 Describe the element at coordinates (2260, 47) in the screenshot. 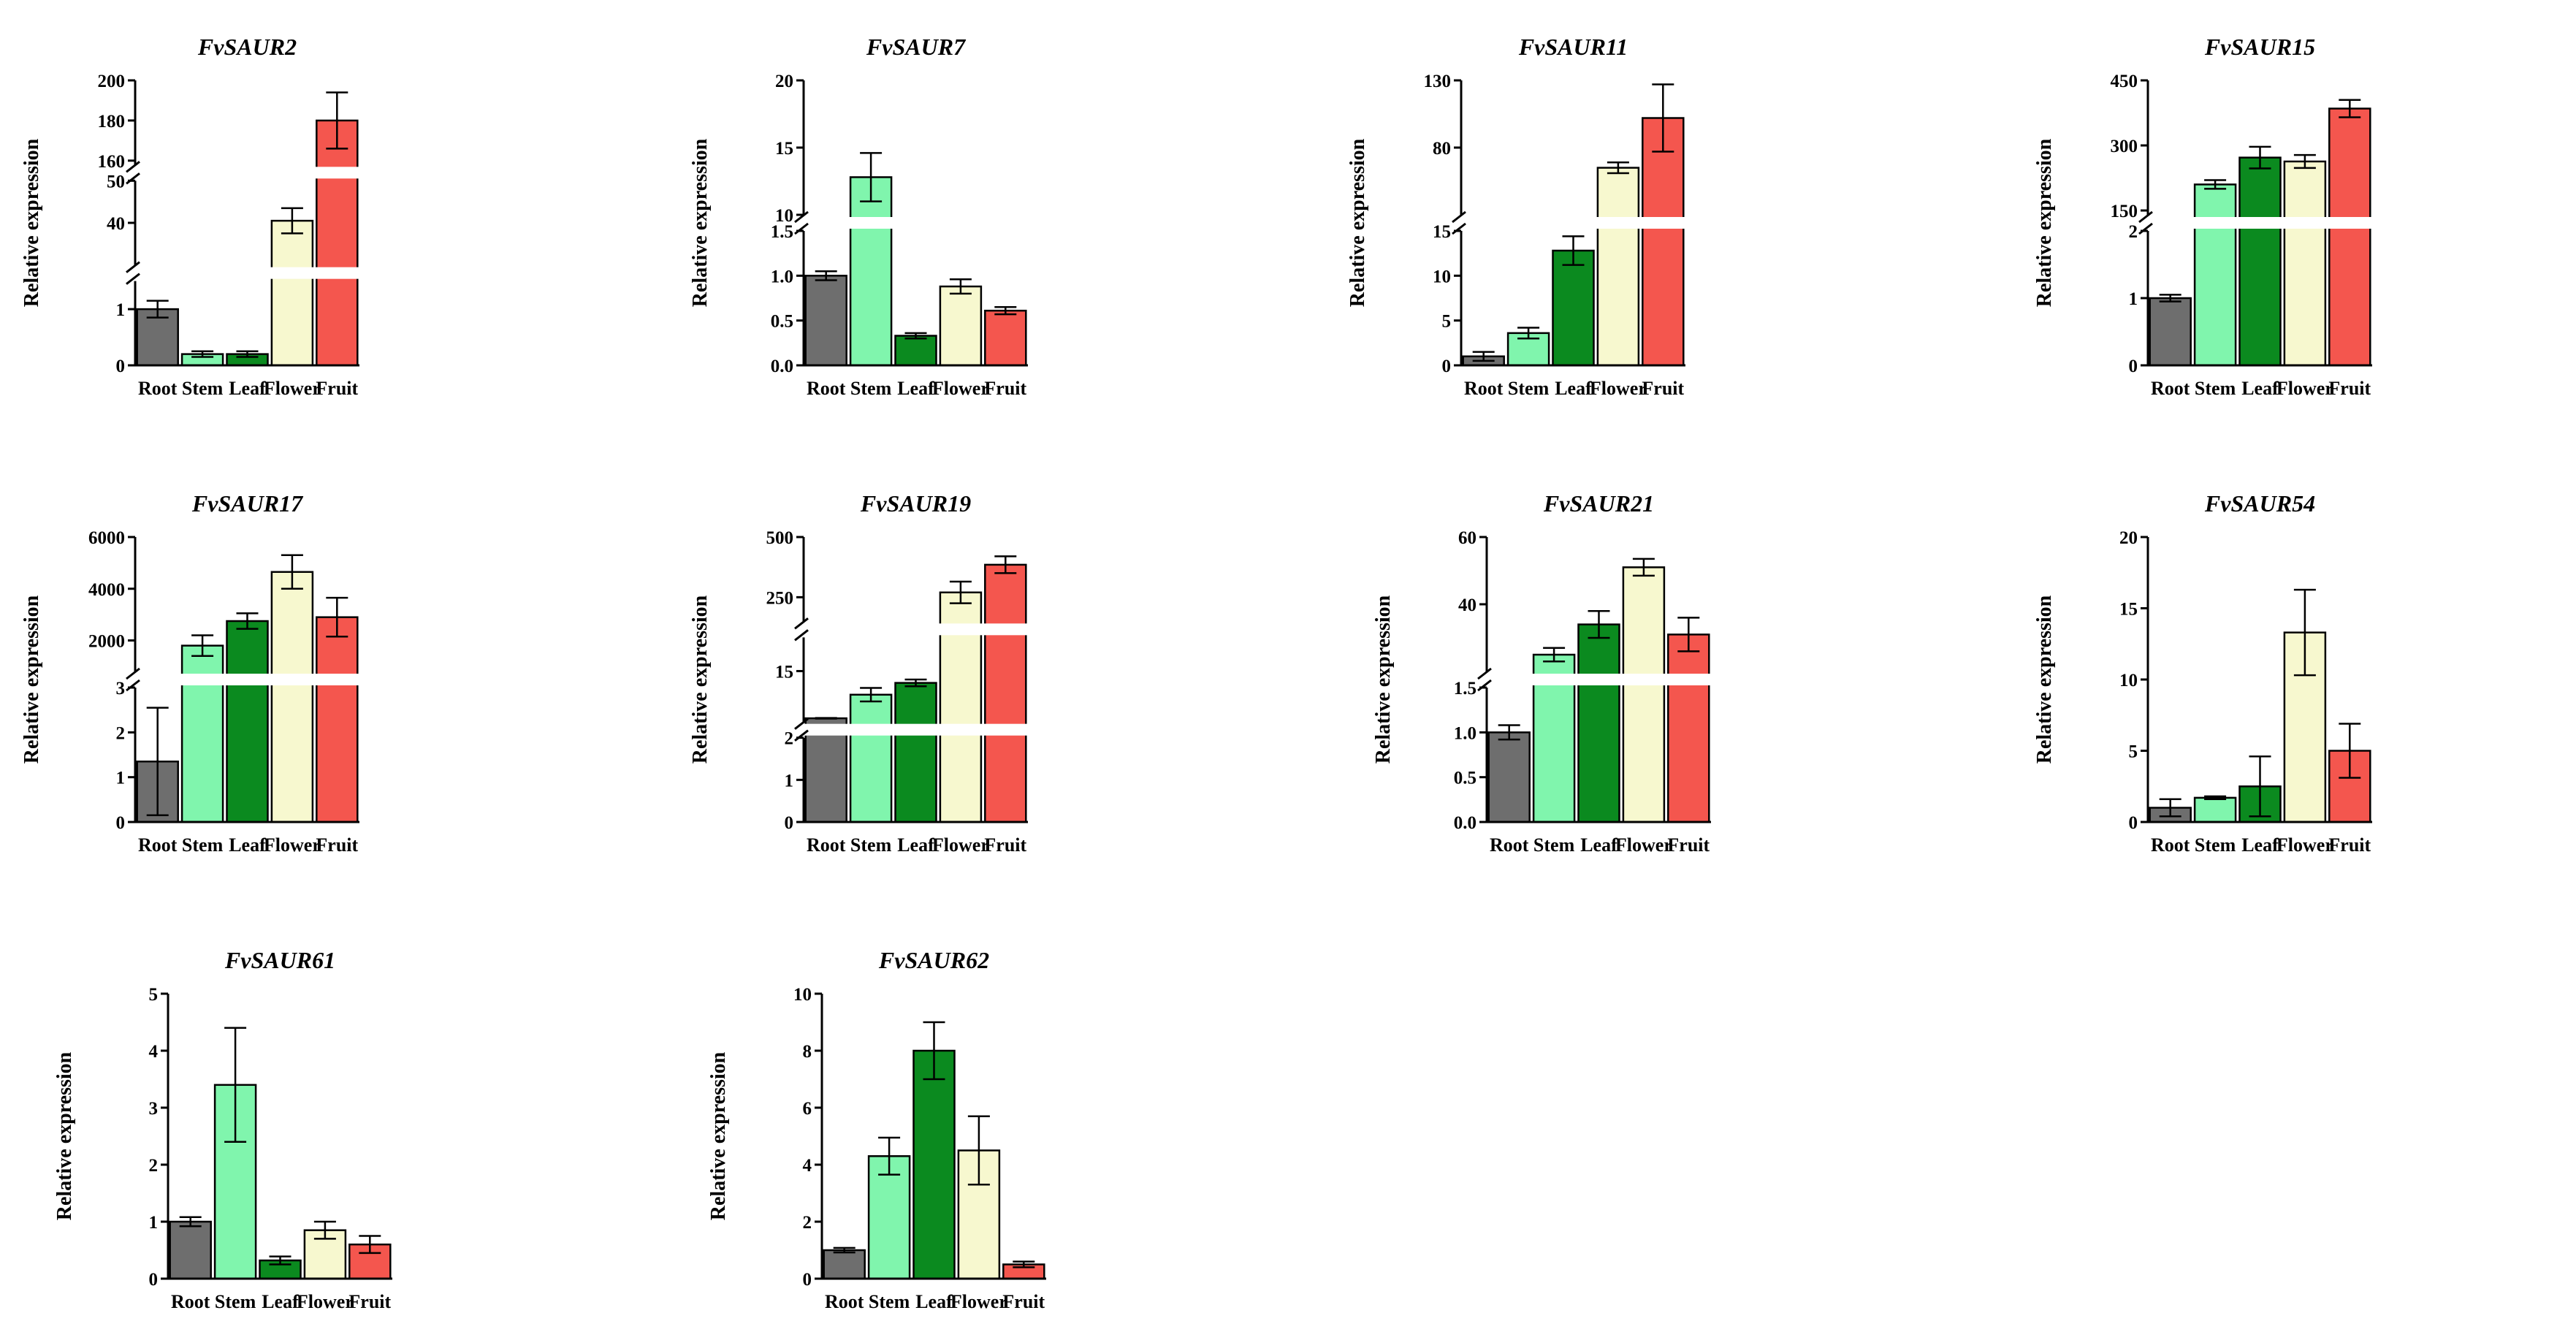

I see `chart-title: FvSAUR15` at that location.